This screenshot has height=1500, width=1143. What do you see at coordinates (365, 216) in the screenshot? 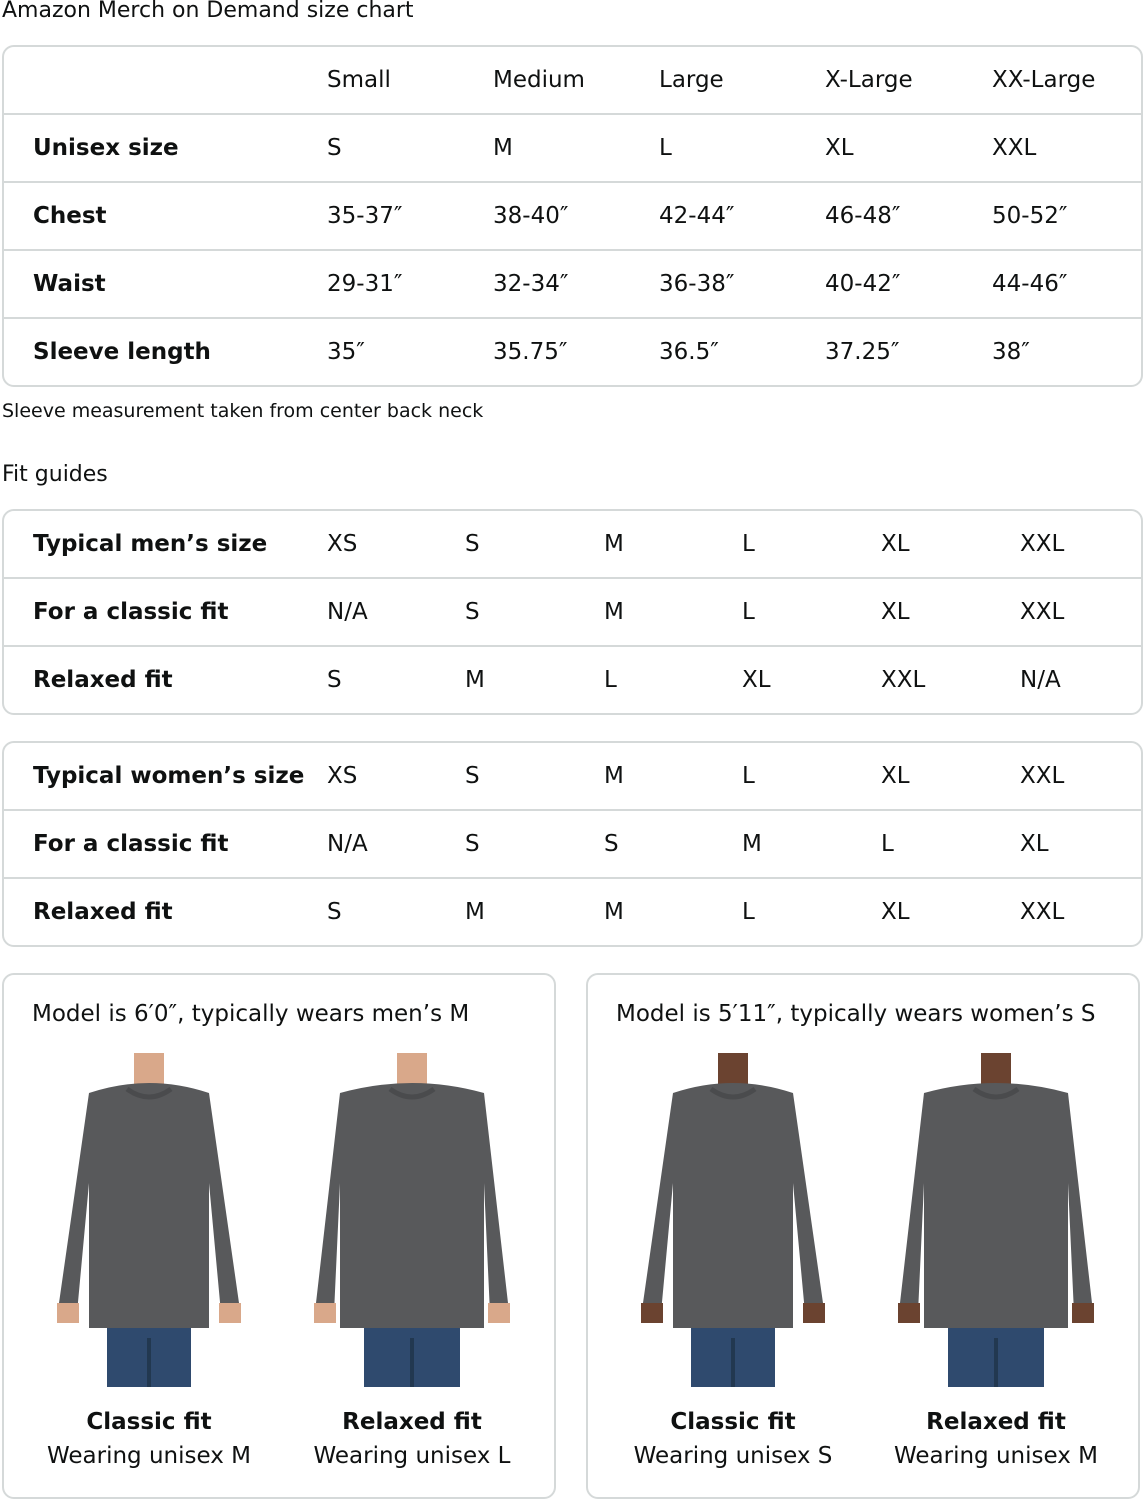
I see `cell: 35-37″` at bounding box center [365, 216].